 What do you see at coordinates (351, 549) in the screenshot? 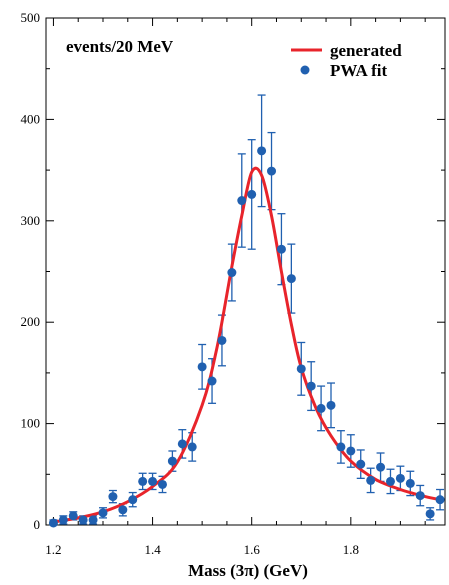
I see `x-tick-label: 1.8` at bounding box center [351, 549].